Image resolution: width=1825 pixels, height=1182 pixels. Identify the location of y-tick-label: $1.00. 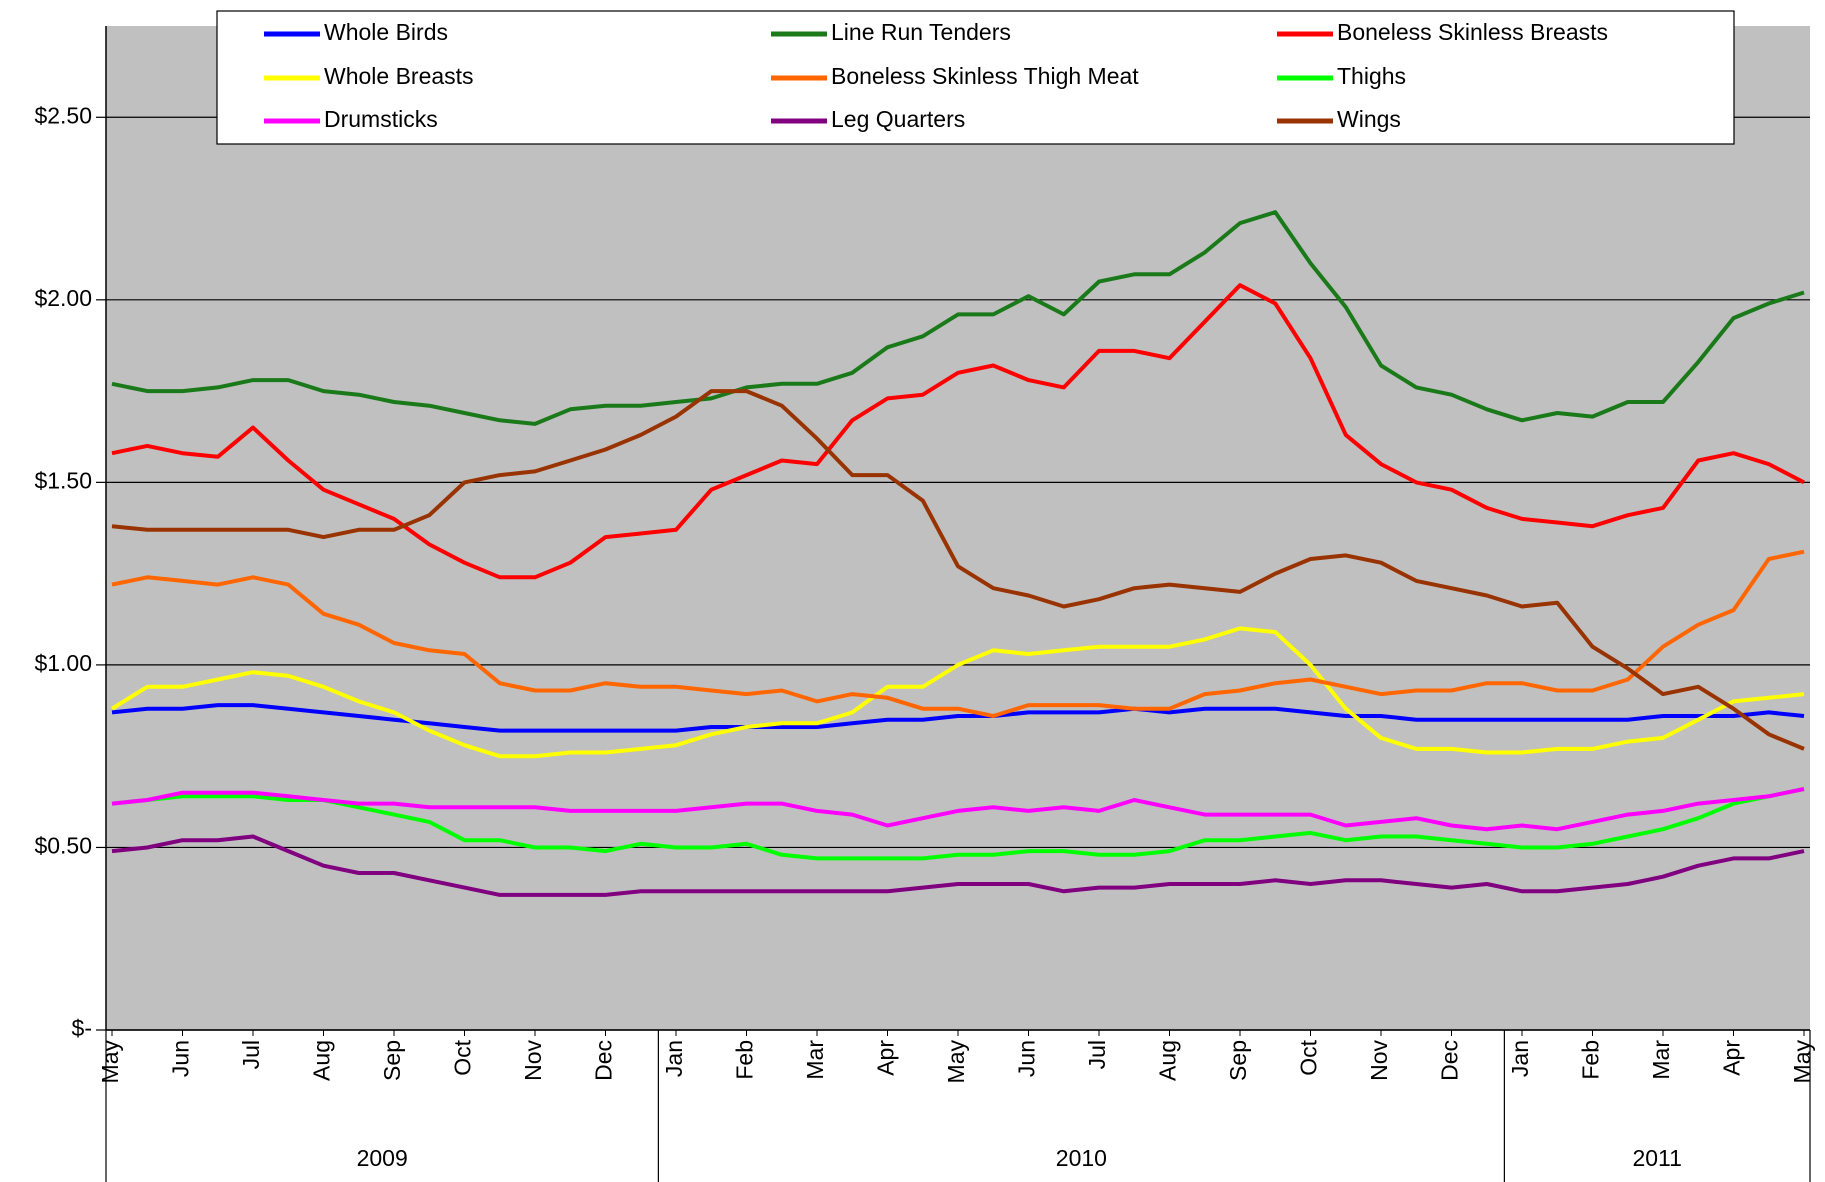
(63, 663).